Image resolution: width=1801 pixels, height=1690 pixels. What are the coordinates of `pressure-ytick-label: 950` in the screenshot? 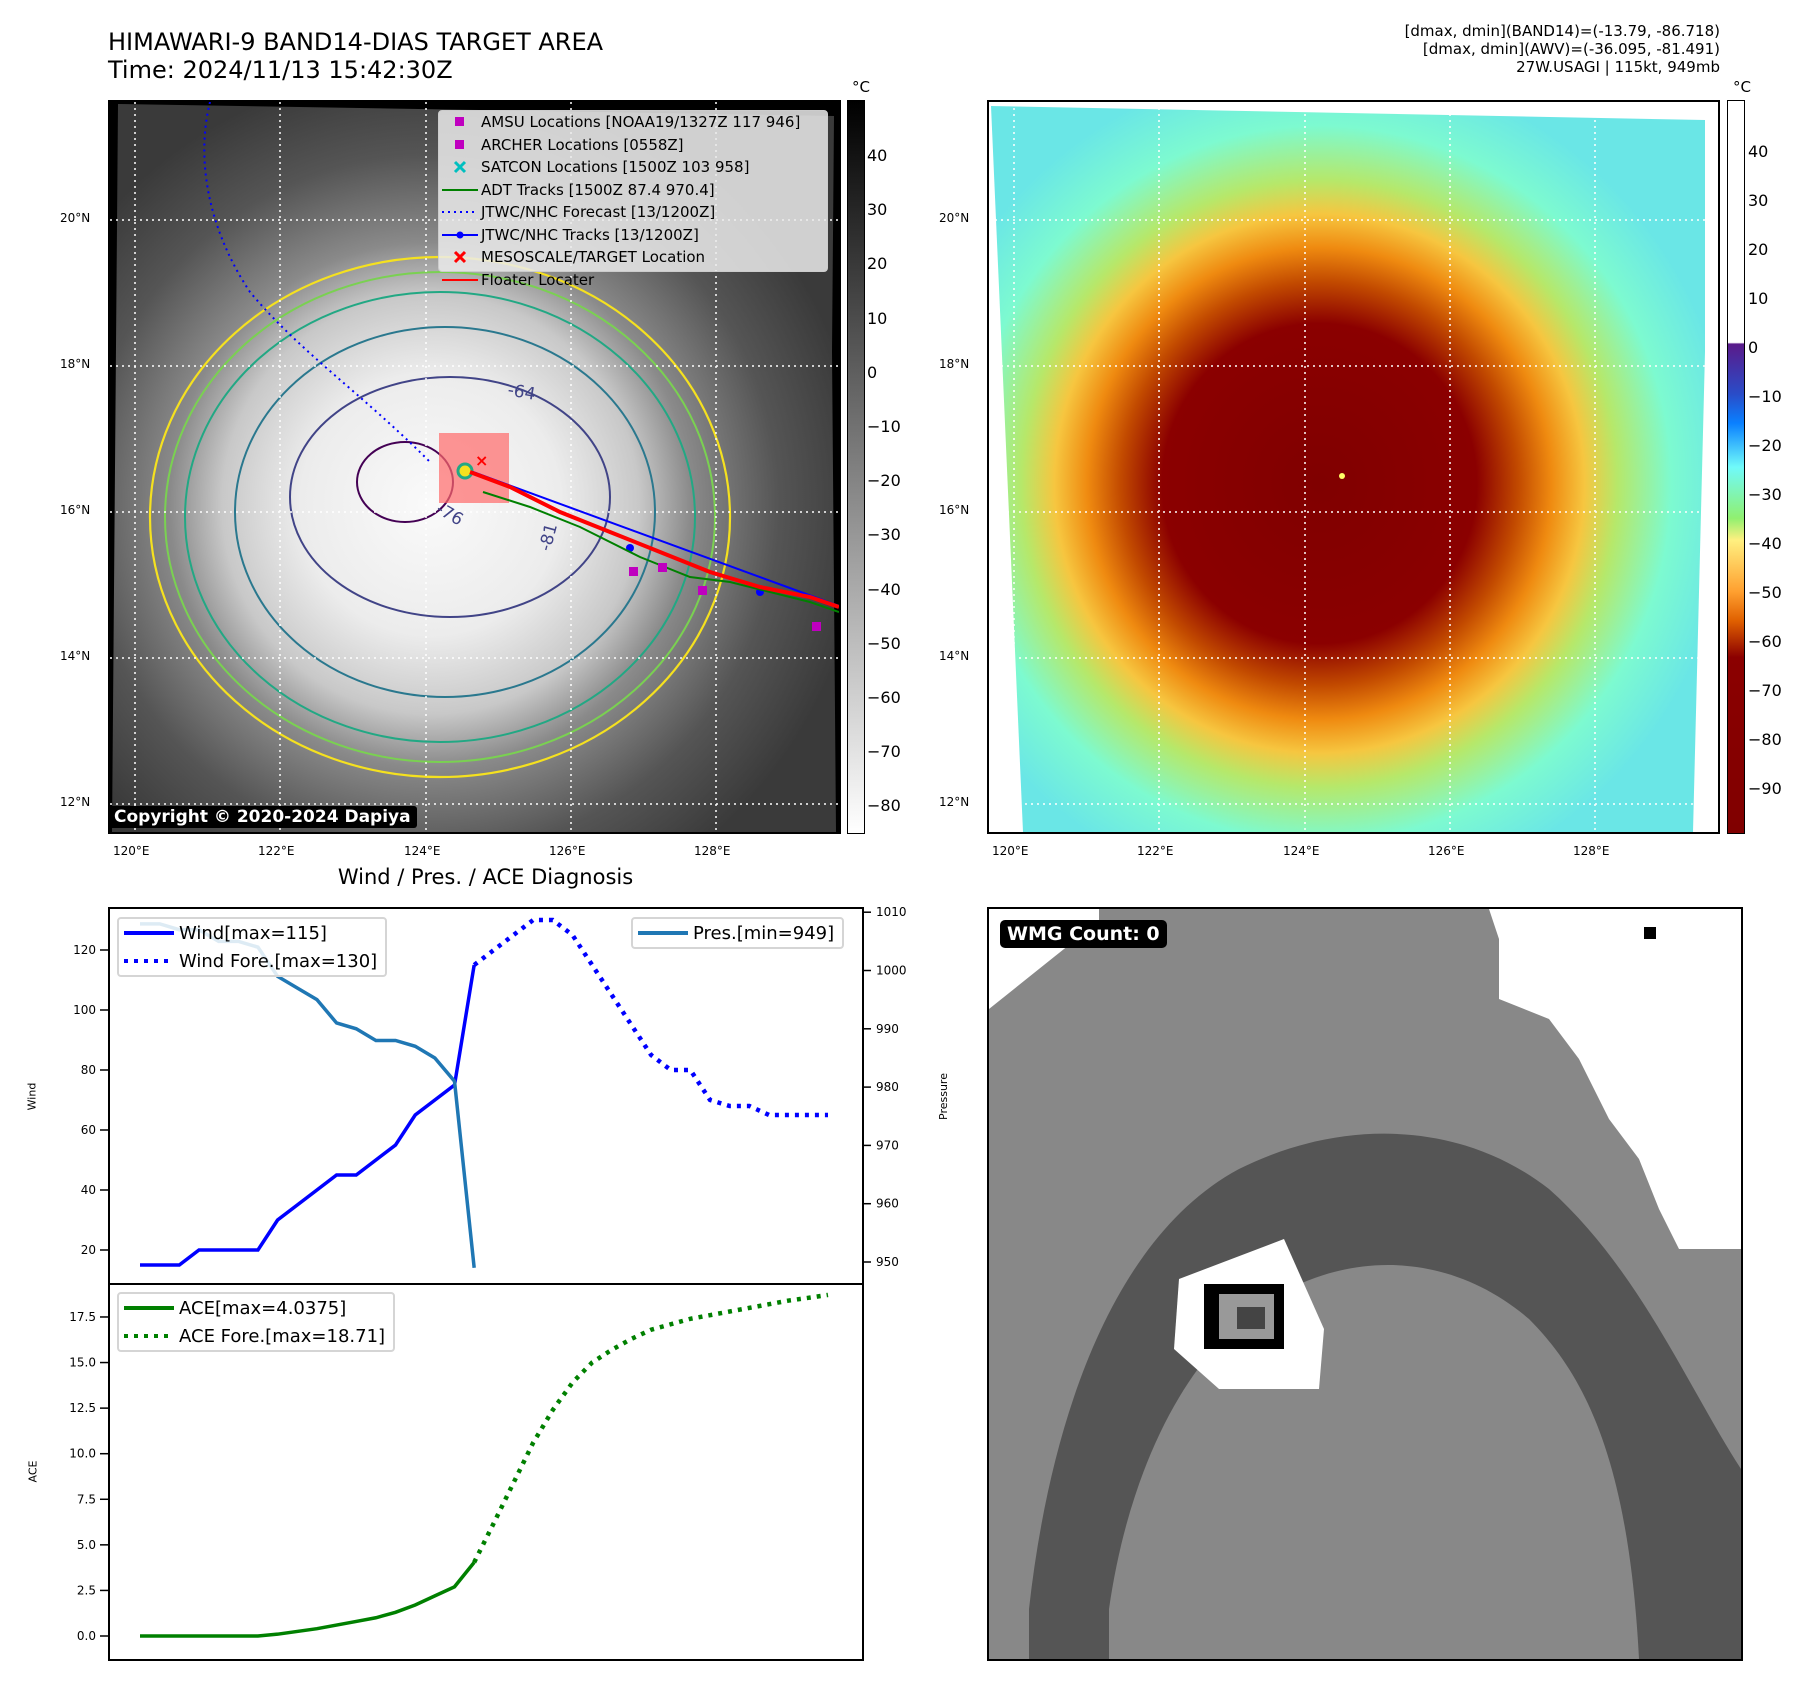 It's located at (887, 1262).